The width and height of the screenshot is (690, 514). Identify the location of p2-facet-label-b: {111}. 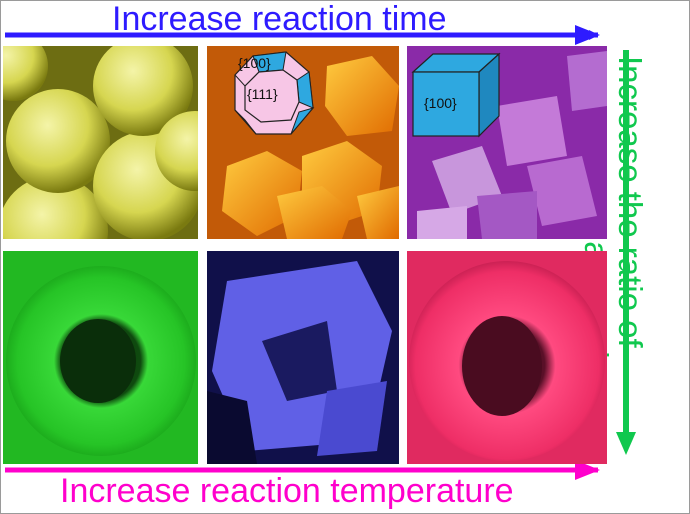
(262, 94).